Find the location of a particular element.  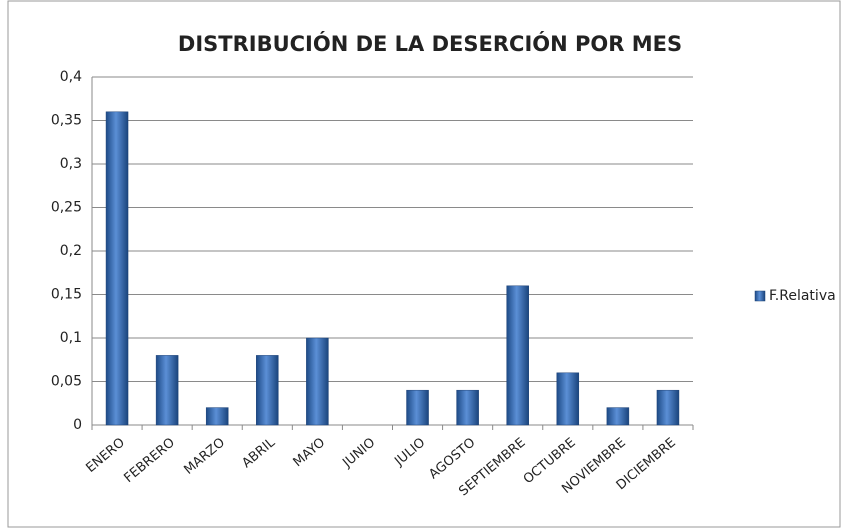

y-tick-label: 0,2 is located at coordinates (71, 251).